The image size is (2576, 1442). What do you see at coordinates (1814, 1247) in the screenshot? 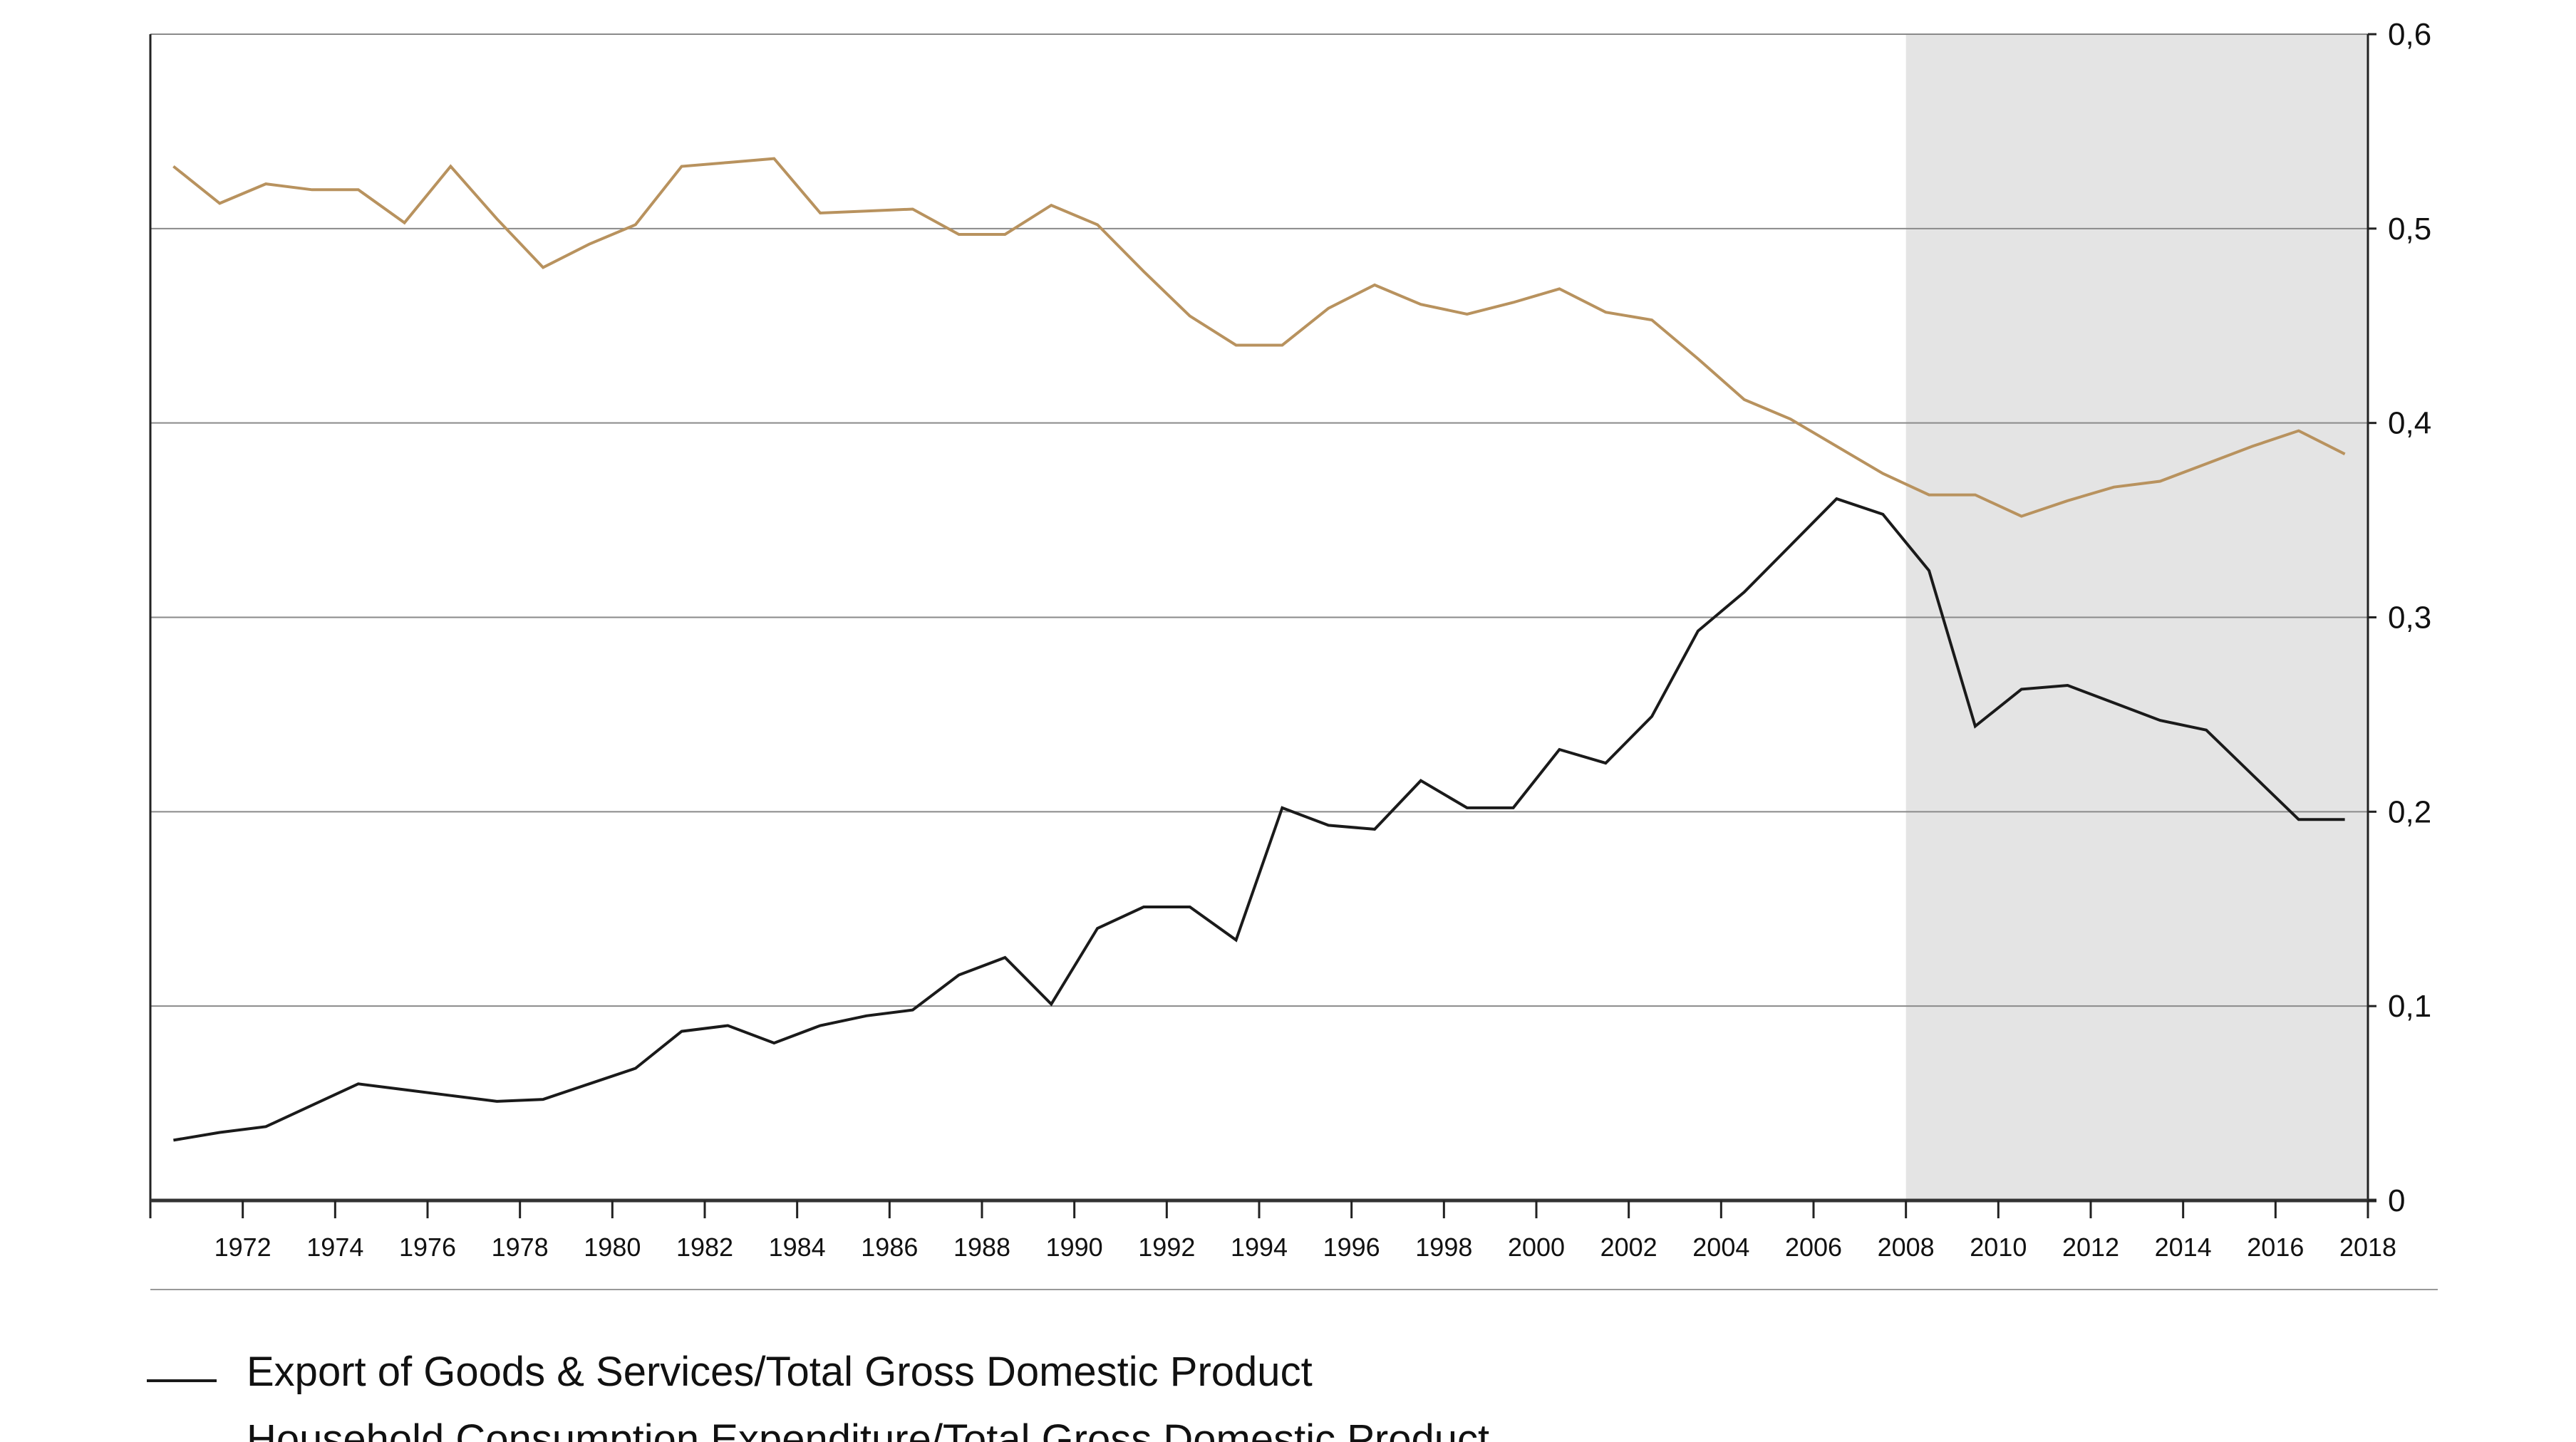
I see `x-tick-label: 2006` at bounding box center [1814, 1247].